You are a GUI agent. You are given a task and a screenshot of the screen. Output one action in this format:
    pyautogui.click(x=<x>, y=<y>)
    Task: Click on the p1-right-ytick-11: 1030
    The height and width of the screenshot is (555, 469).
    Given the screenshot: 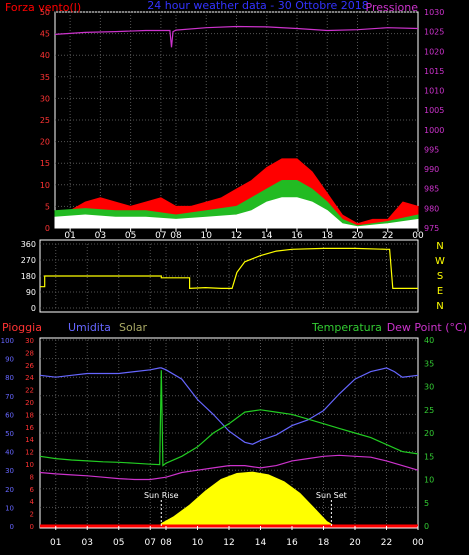 What is the action you would take?
    pyautogui.click(x=434, y=12)
    